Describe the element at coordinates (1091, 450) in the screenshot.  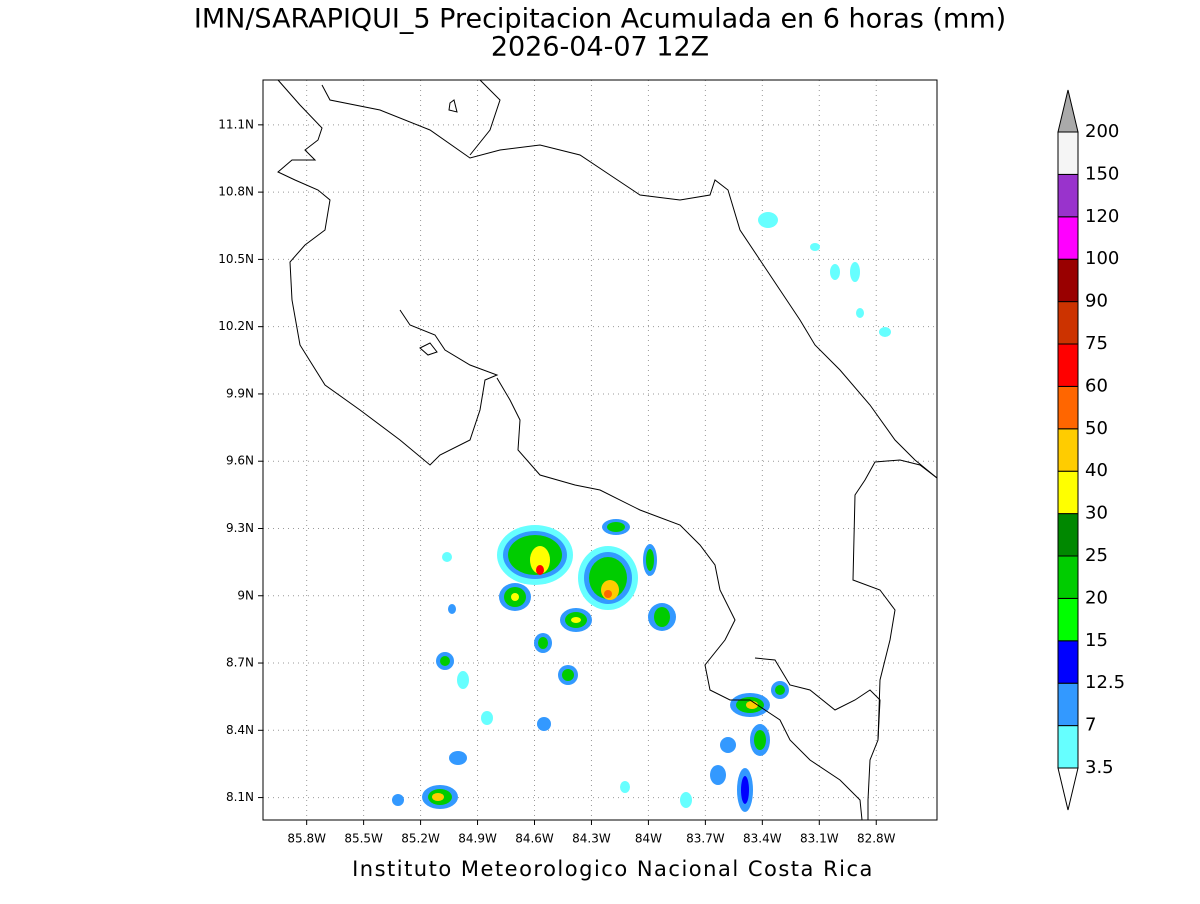
I see `colorbar: 3.5 7 12.5 15 20 25 30 40 50 60 75 90 100 120 150 200` at that location.